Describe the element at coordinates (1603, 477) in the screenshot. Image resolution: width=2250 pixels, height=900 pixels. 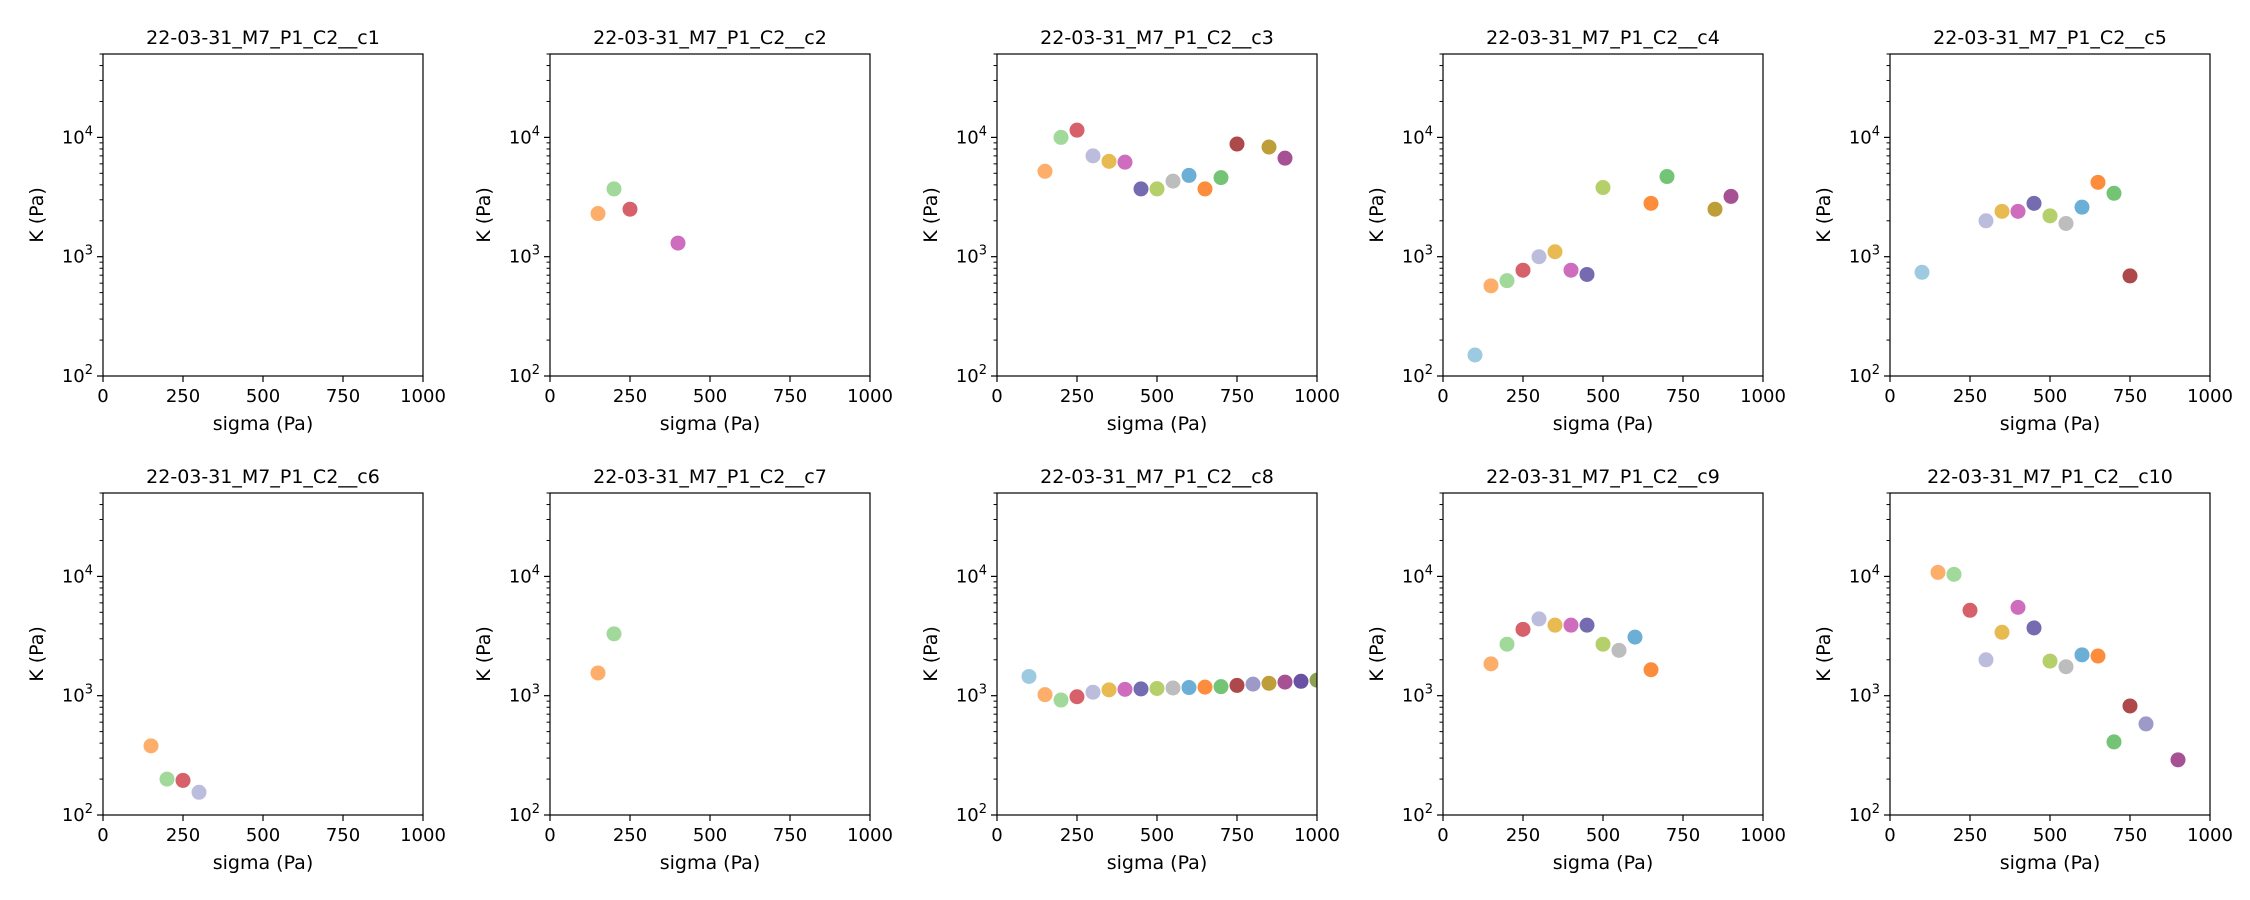
I see `subplot-title: 22-03-31_M7_P1_C2__c9` at that location.